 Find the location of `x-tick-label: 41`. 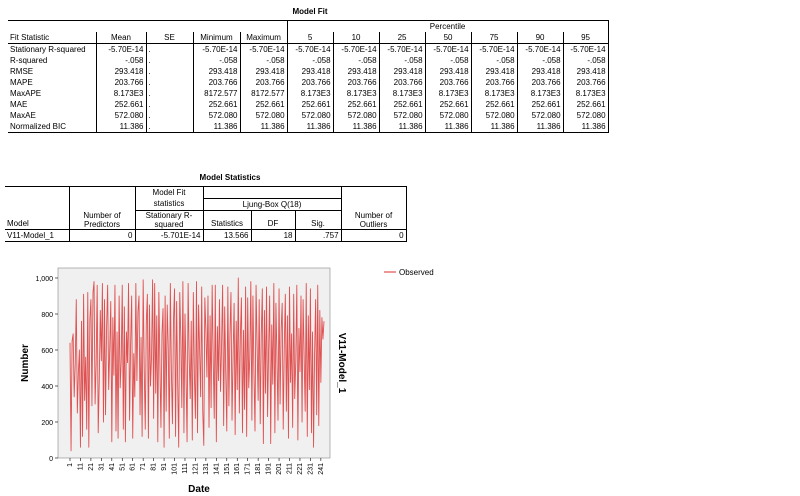

x-tick-label: 41 is located at coordinates (112, 467).